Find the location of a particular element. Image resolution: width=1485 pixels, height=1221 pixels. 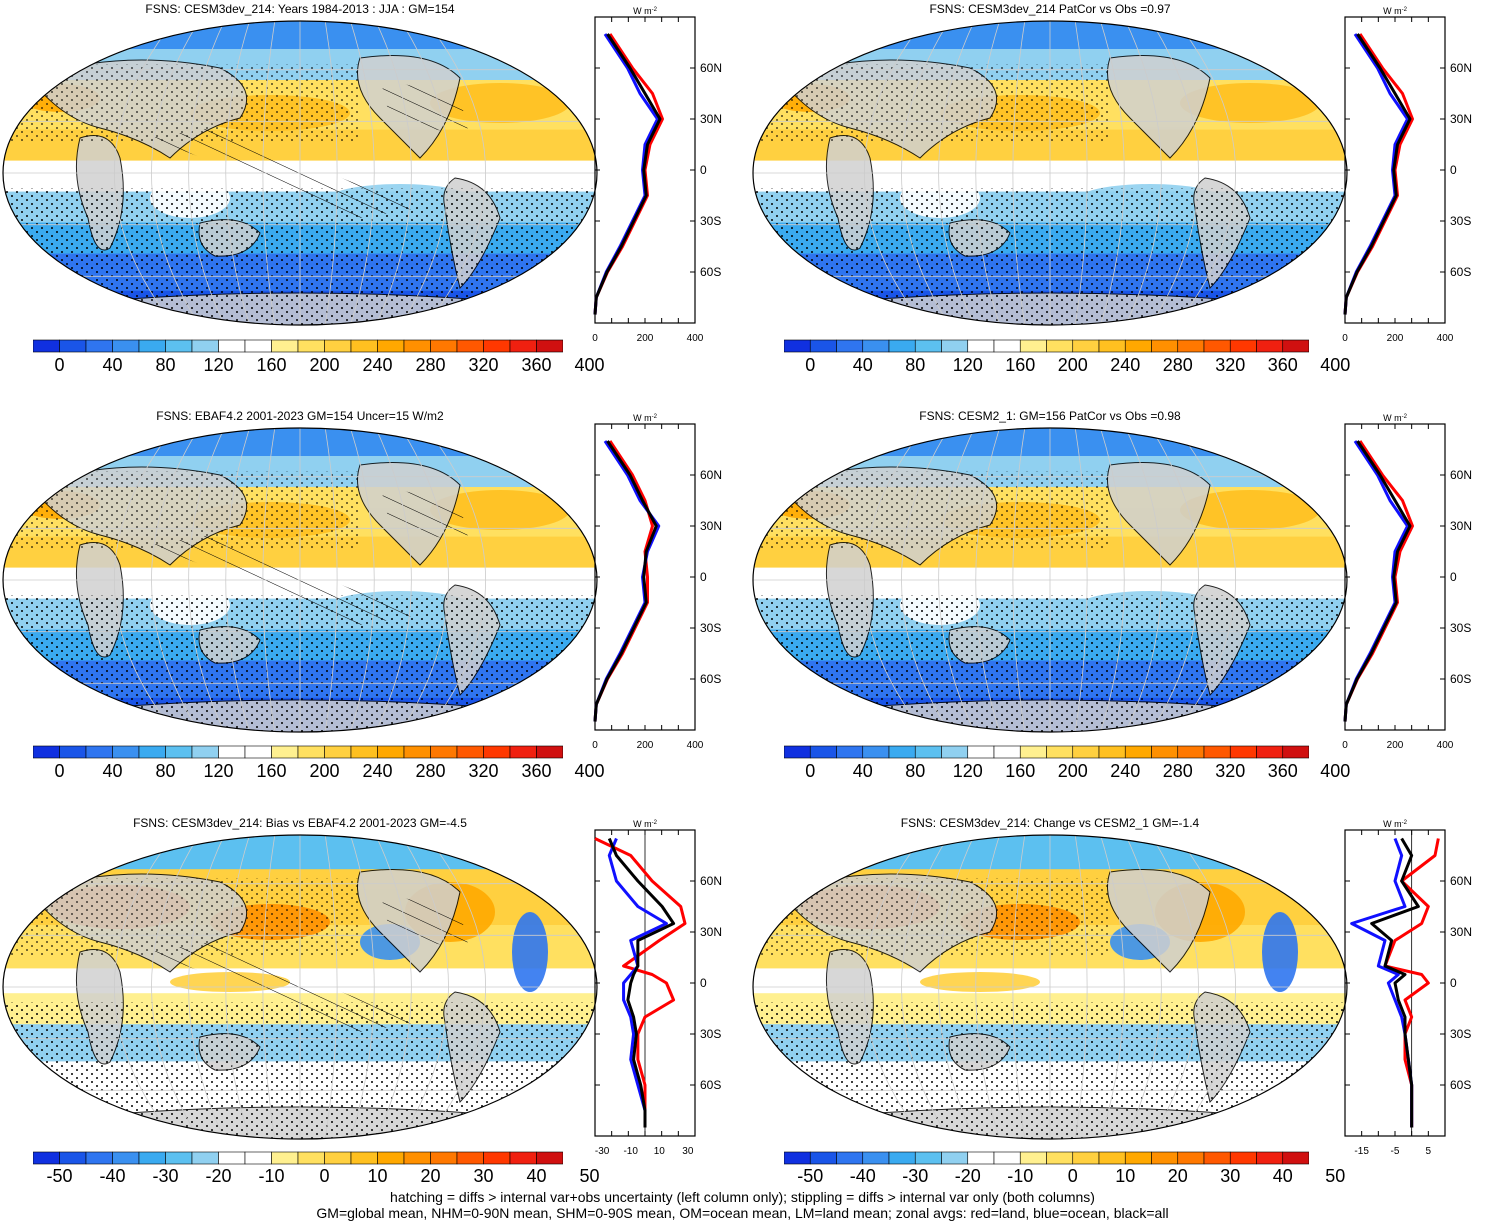

colorbar-label: -10 is located at coordinates (271, 1176).